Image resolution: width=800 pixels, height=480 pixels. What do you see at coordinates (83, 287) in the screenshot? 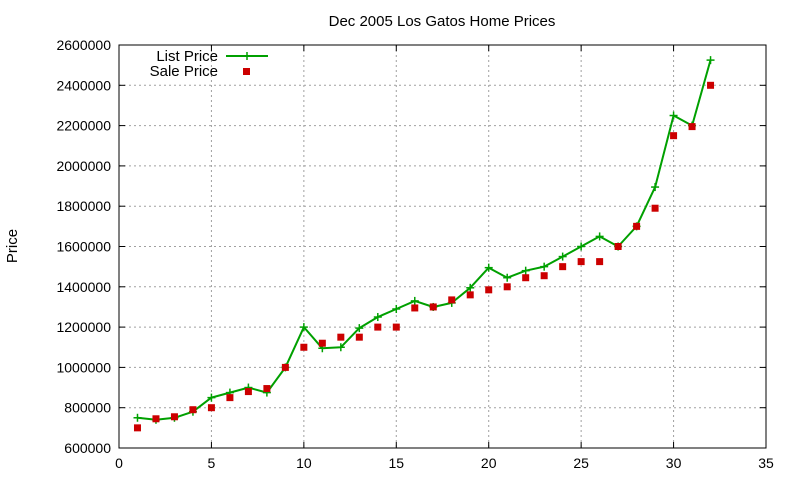
I see `y-tick-label: 1400000` at bounding box center [83, 287].